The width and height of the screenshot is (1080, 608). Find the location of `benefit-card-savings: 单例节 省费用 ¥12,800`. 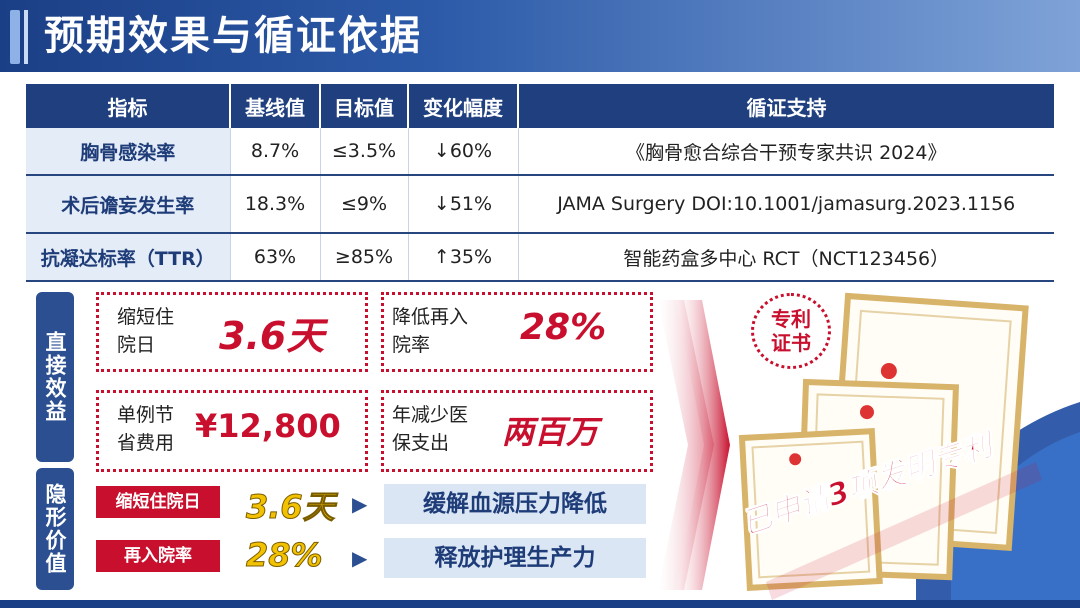

benefit-card-savings: 单例节 省费用 ¥12,800 is located at coordinates (232, 431).